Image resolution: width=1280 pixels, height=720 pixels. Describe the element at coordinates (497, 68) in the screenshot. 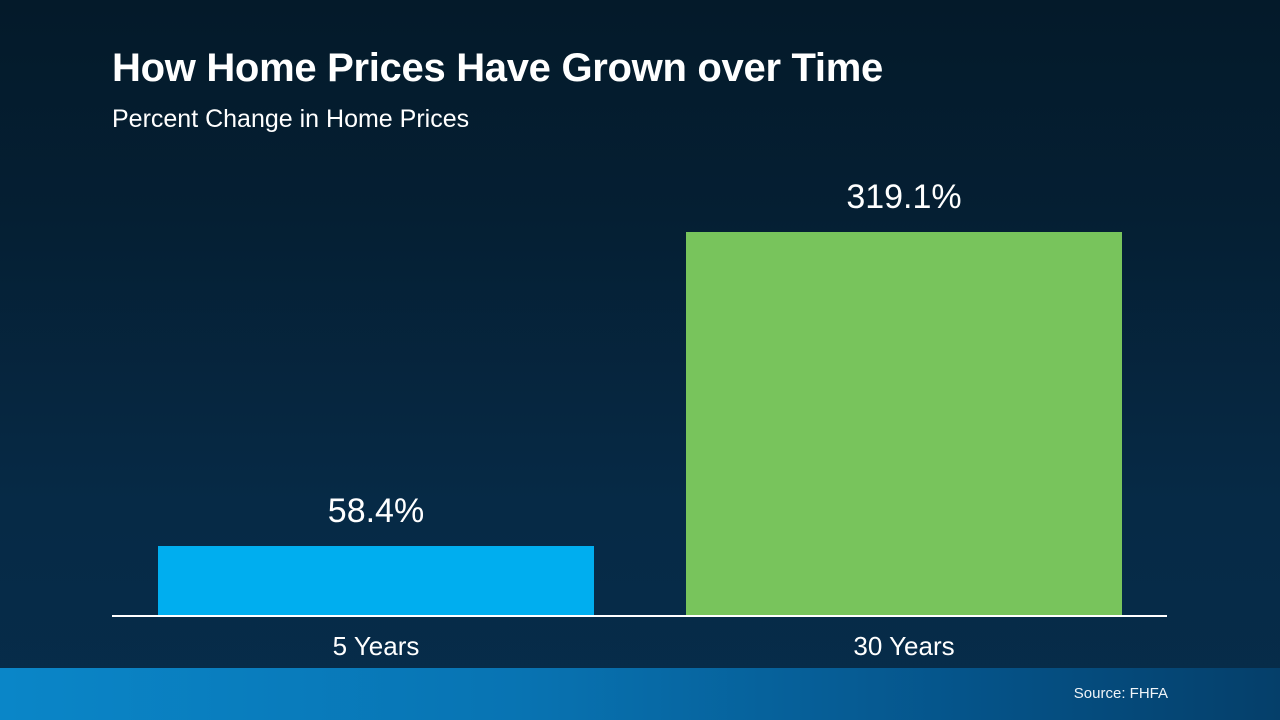

I see `chart-title: How Home Prices Have Grown over Time` at that location.